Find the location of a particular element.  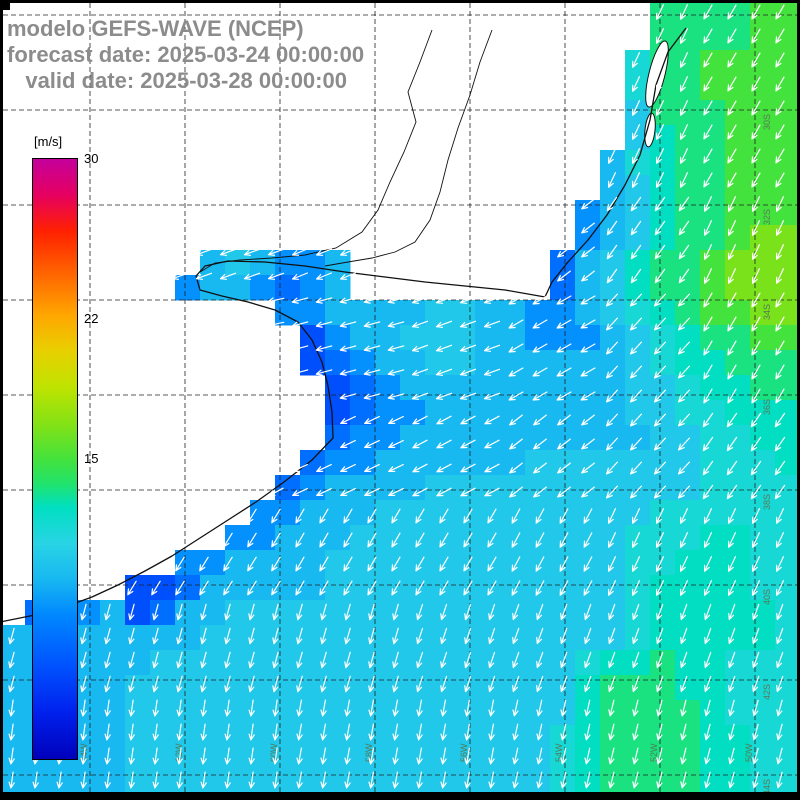

lon-label: 58W is located at coordinates (369, 752).